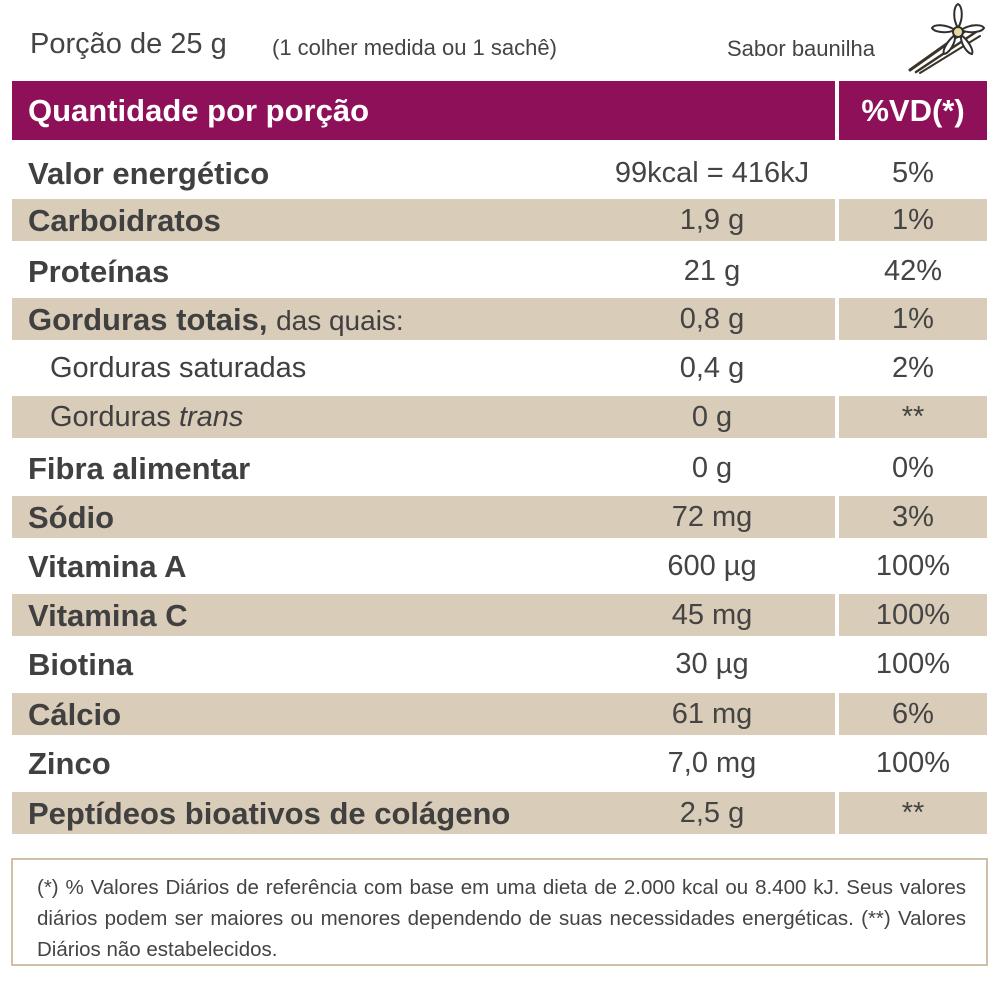 The height and width of the screenshot is (1000, 1000). I want to click on table-row: Valor energético 99kcal = 416kJ 5%, so click(499, 173).